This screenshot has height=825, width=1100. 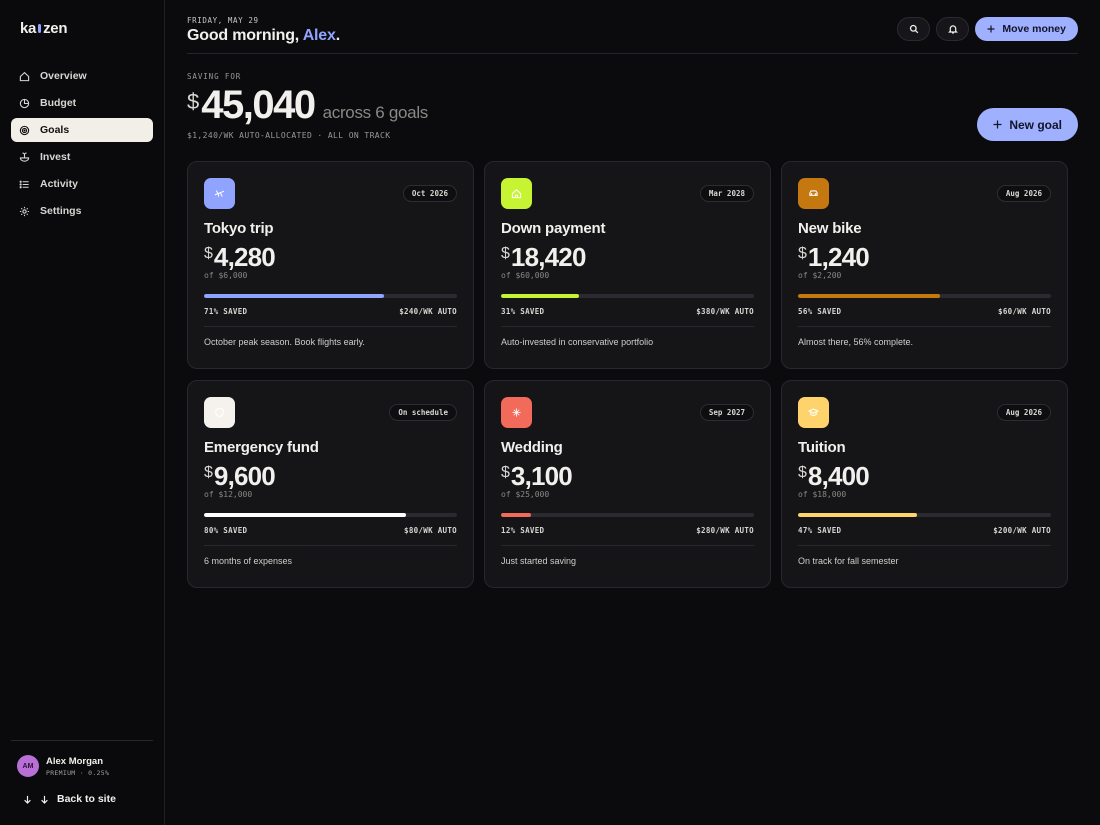 What do you see at coordinates (337, 35) in the screenshot?
I see `greeting-suffix: .` at bounding box center [337, 35].